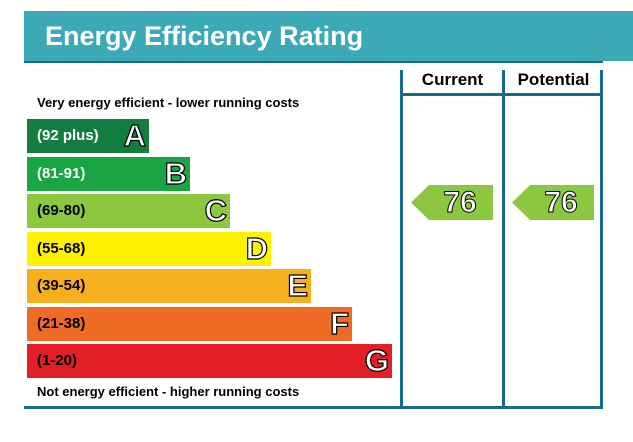  What do you see at coordinates (503, 239) in the screenshot?
I see `frame-divider-potential` at bounding box center [503, 239].